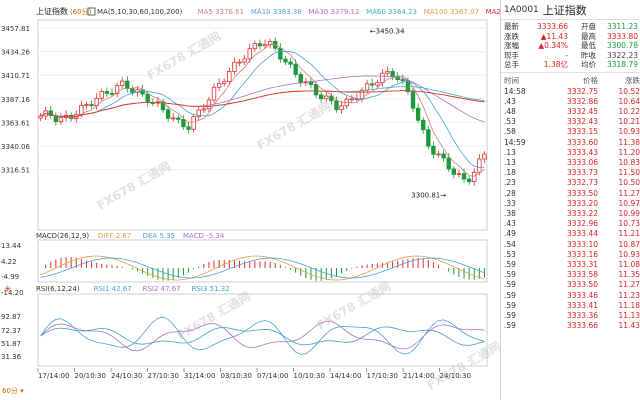 This screenshot has height=400, width=640. I want to click on price-axis-label: 3363.61, so click(15, 123).